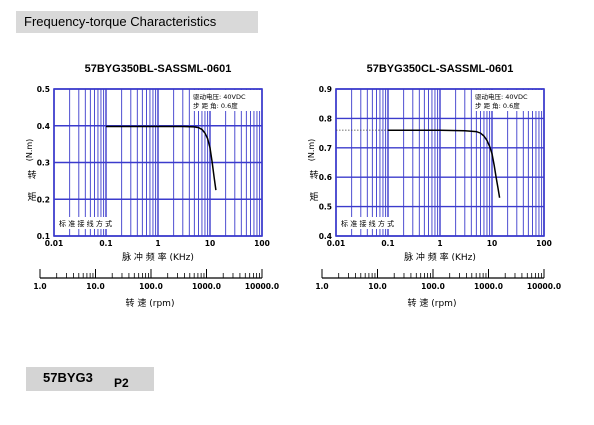 The image size is (594, 425). Describe the element at coordinates (43, 236) in the screenshot. I see `y-tick-label: 0.1` at that location.